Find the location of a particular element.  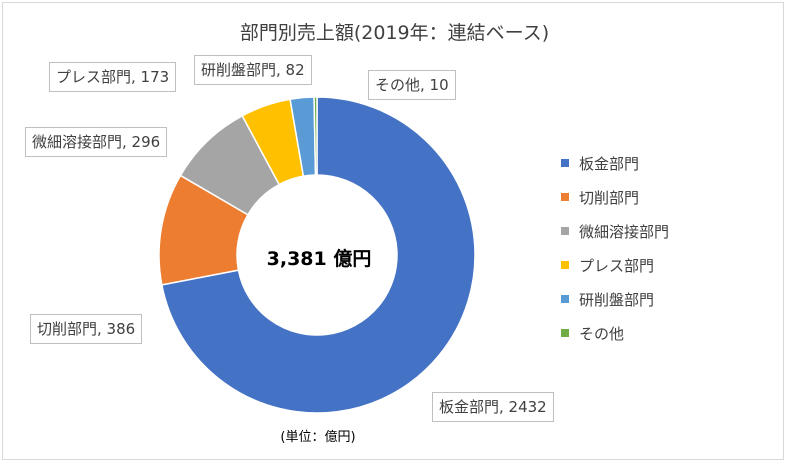

legend-label: 研削盤部門 is located at coordinates (617, 299).